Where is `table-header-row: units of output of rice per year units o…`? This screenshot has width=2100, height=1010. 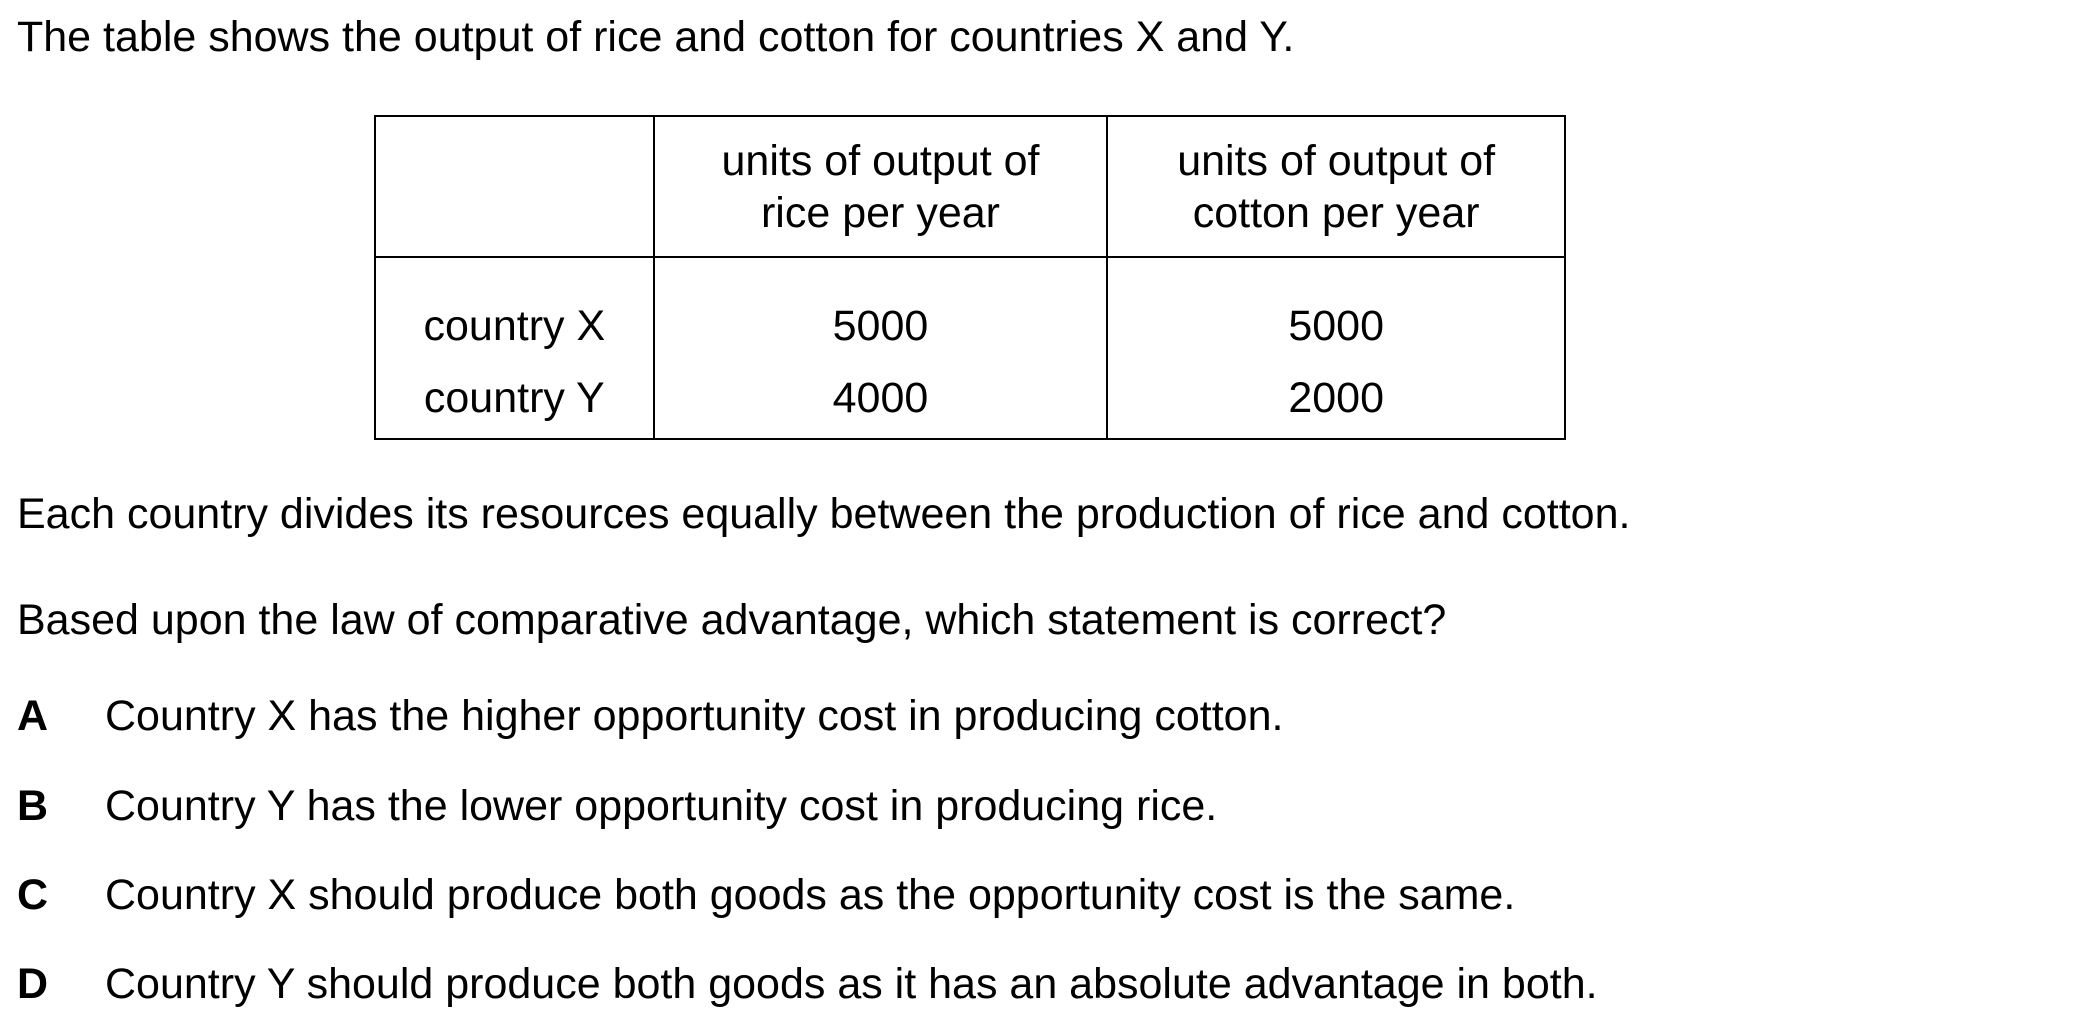
table-header-row: units of output of rice per year units o… is located at coordinates (970, 186).